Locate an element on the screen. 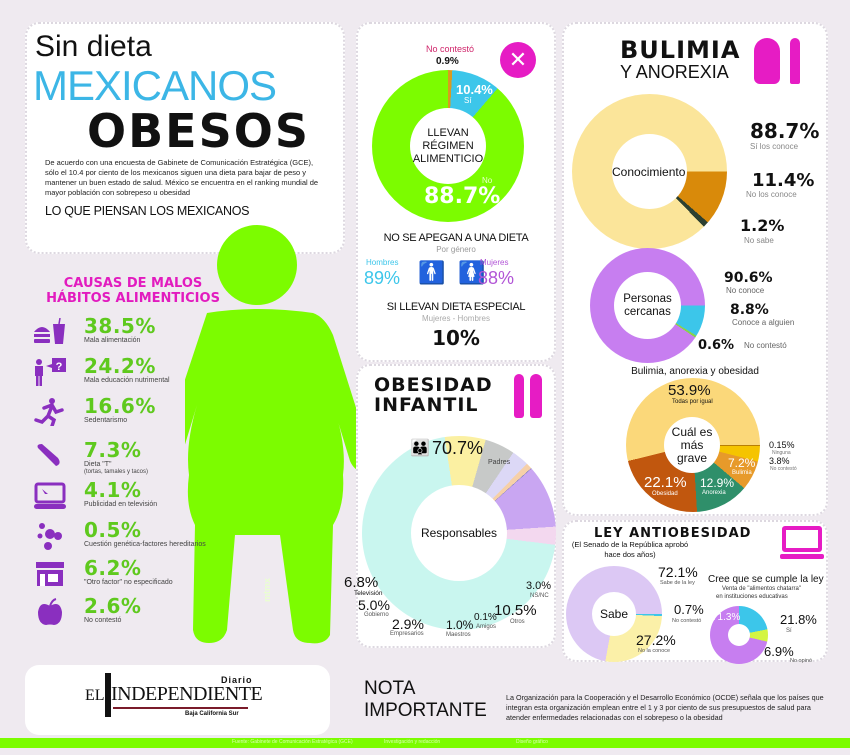 Image resolution: width=850 pixels, height=755 pixels. cause-row: 7.3% Dieta "T" (tortas, tamales y tacos) is located at coordinates (132, 457).